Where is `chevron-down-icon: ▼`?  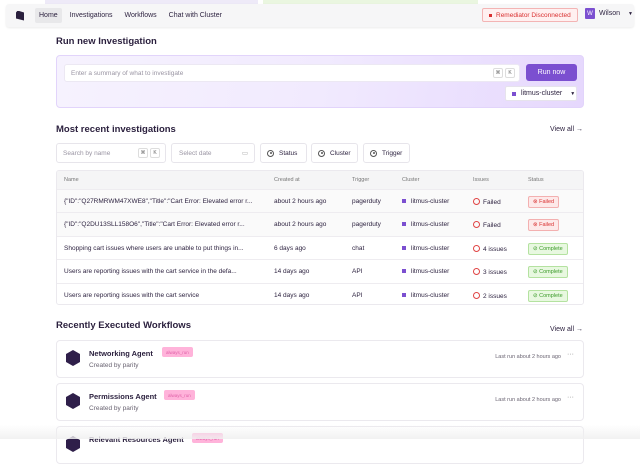 chevron-down-icon: ▼ is located at coordinates (630, 13).